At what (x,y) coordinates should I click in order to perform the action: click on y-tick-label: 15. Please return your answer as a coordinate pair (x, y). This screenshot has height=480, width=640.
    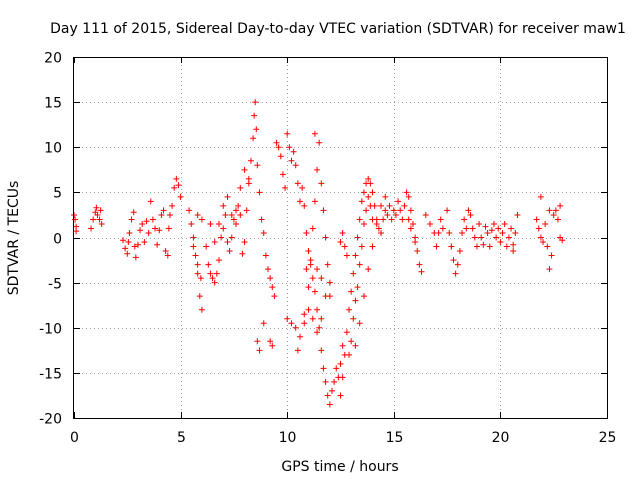
    Looking at the image, I should click on (53, 104).